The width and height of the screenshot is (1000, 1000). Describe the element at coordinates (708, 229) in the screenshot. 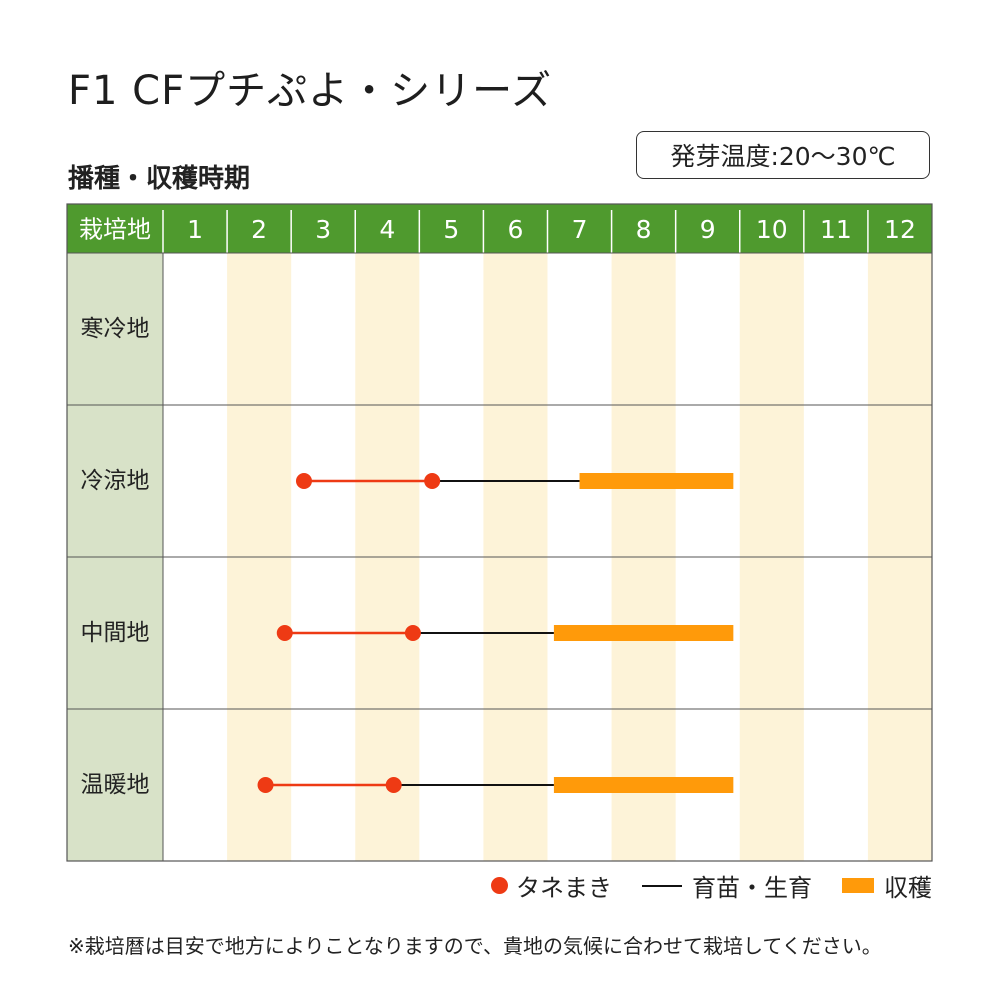

I see `month-label-9: 9` at that location.